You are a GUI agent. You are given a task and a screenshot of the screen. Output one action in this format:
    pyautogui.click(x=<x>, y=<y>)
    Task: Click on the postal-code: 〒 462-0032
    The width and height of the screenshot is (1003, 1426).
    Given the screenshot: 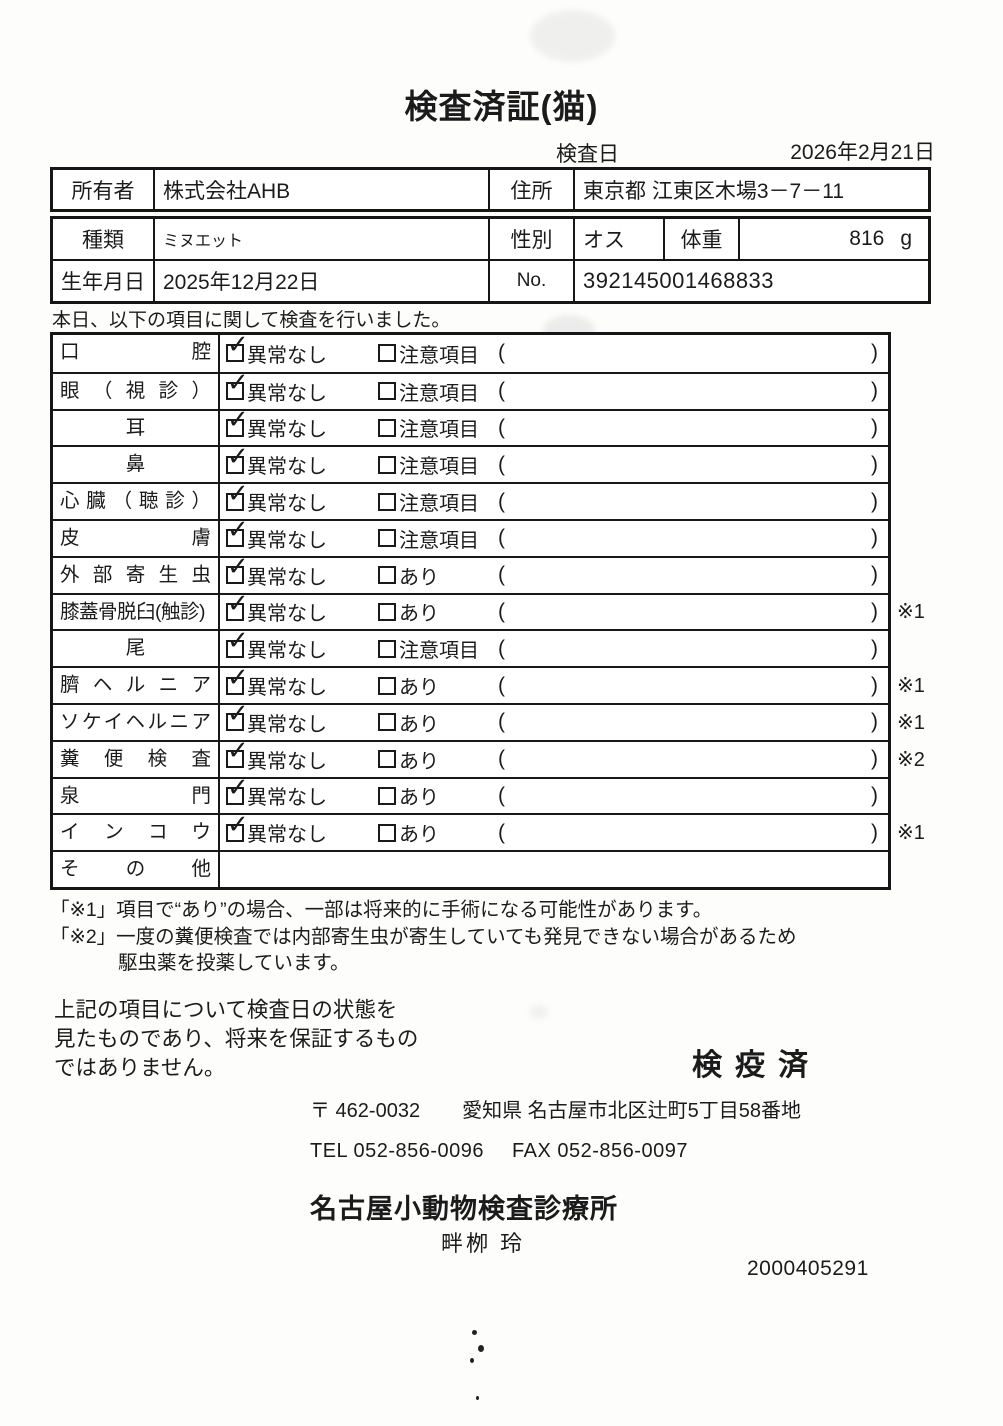 What is the action you would take?
    pyautogui.click(x=365, y=1111)
    